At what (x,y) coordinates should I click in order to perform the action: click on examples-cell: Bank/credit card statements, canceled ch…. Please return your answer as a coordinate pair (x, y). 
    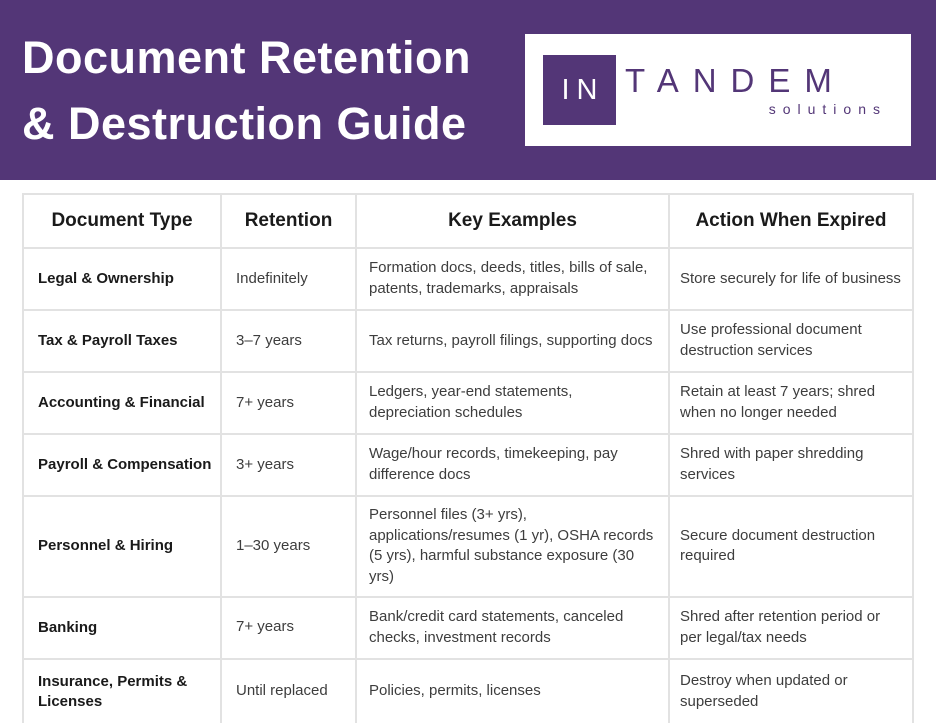
    Looking at the image, I should click on (512, 627).